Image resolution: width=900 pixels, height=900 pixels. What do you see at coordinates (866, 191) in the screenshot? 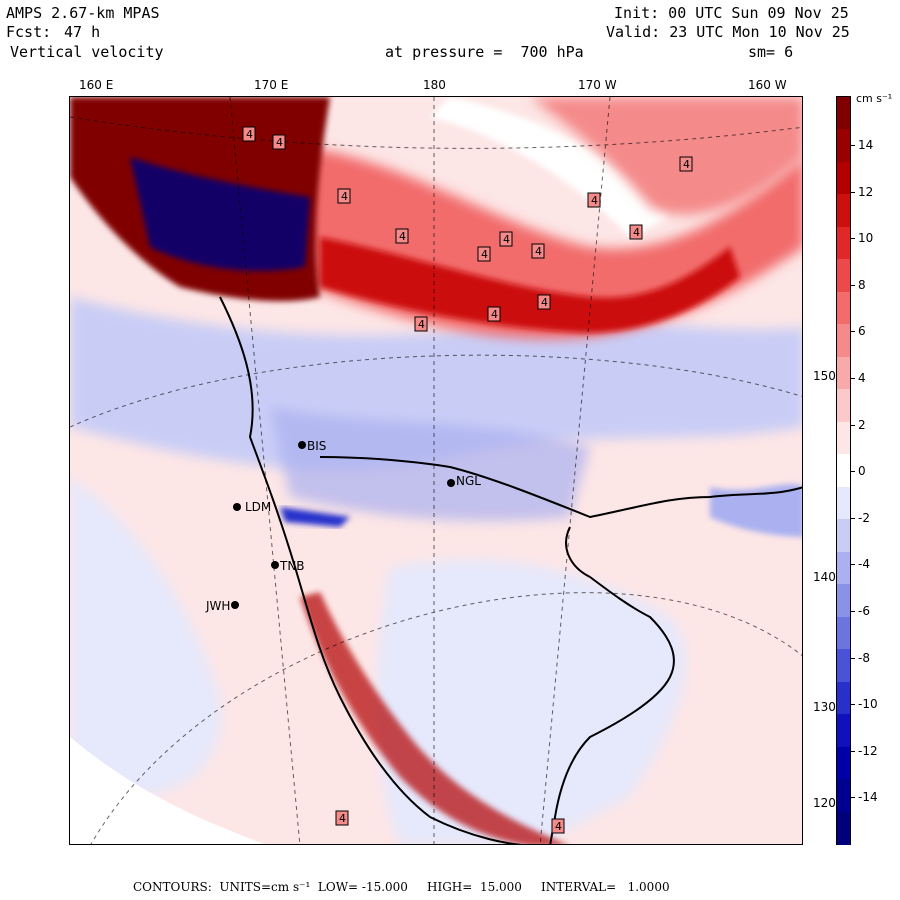
I see `colorbar-tick-label: 12` at bounding box center [866, 191].